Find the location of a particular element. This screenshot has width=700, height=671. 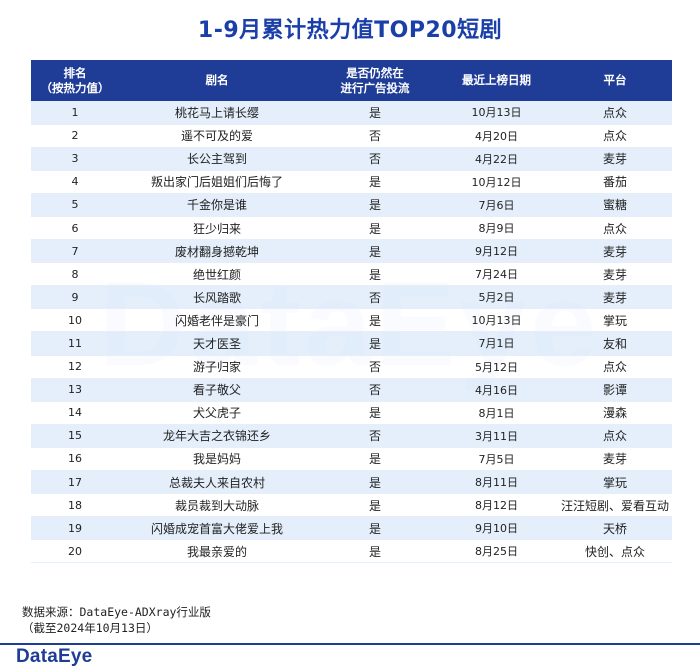

last-date-cell: 3月11日 is located at coordinates (496, 436).